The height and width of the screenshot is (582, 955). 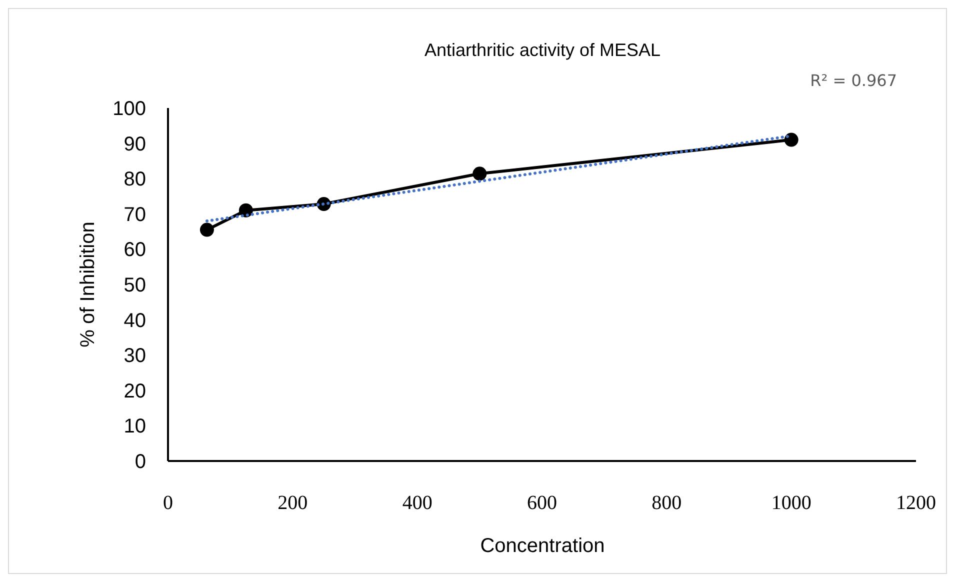 I want to click on x-tick-label: 600, so click(x=542, y=503).